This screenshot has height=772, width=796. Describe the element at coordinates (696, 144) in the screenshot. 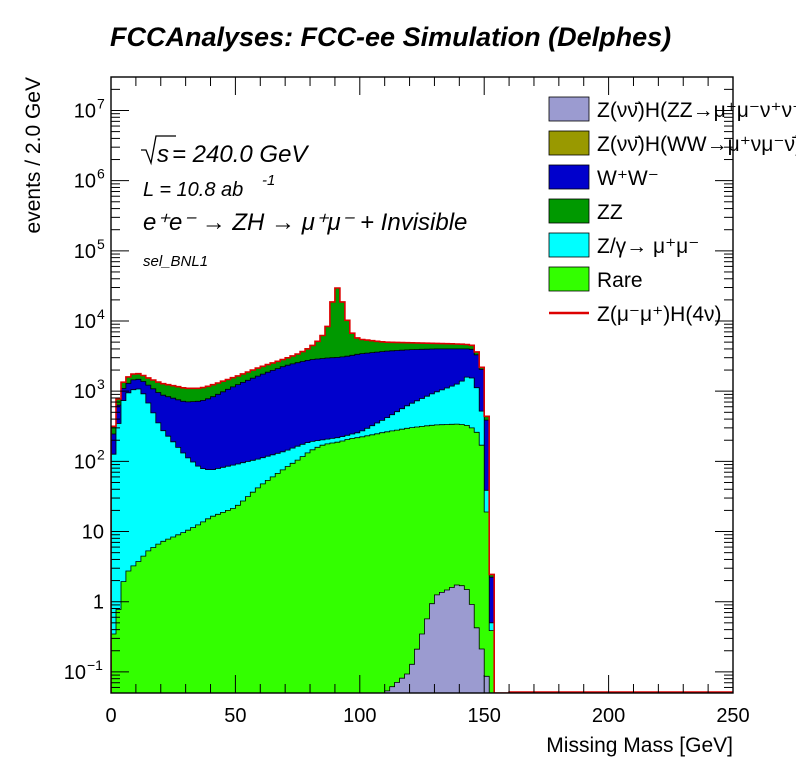

I see `legend-label: Z(νν̄)H(WW→μ⁺νμ⁻ν̄)` at that location.